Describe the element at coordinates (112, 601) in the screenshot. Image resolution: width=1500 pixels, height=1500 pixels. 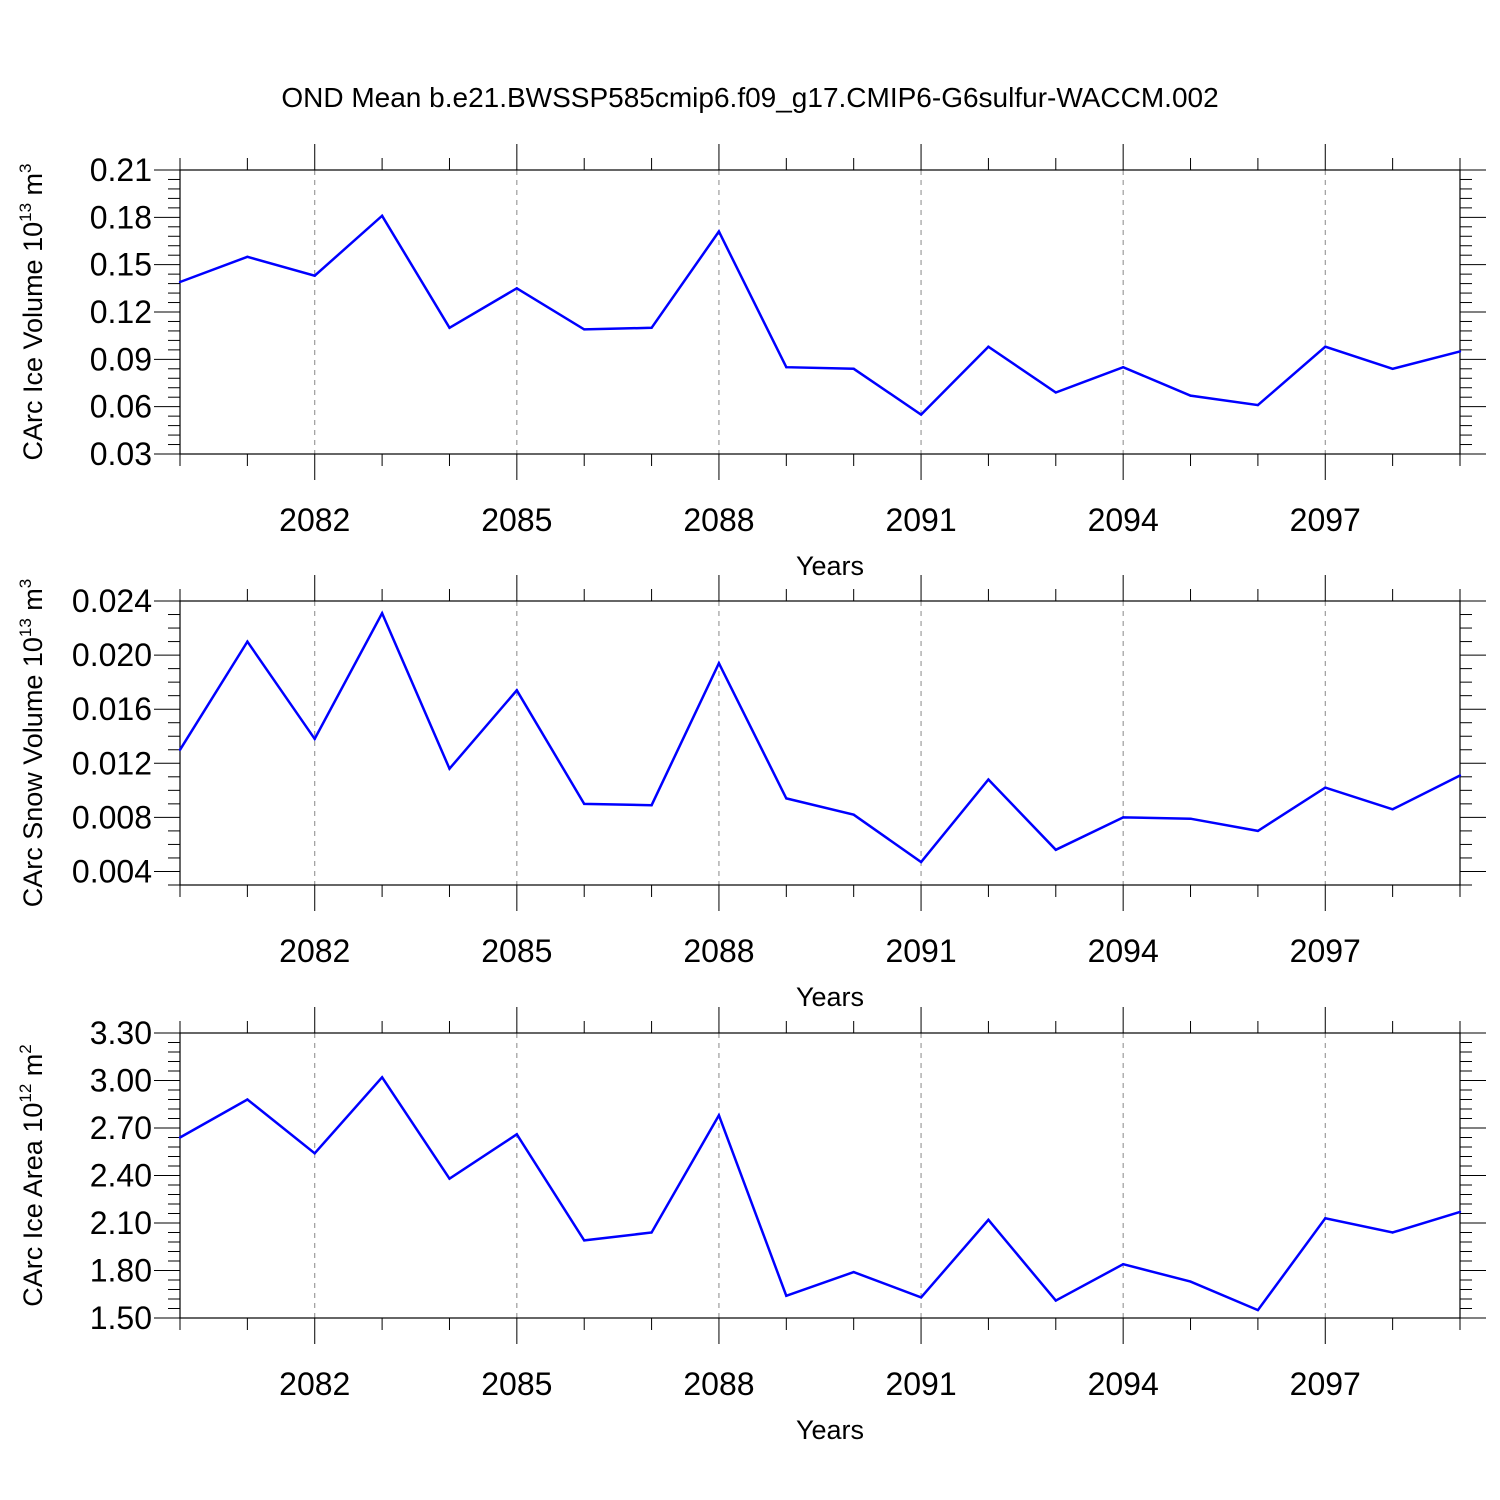
I see `y-tick-label: 0.024` at that location.